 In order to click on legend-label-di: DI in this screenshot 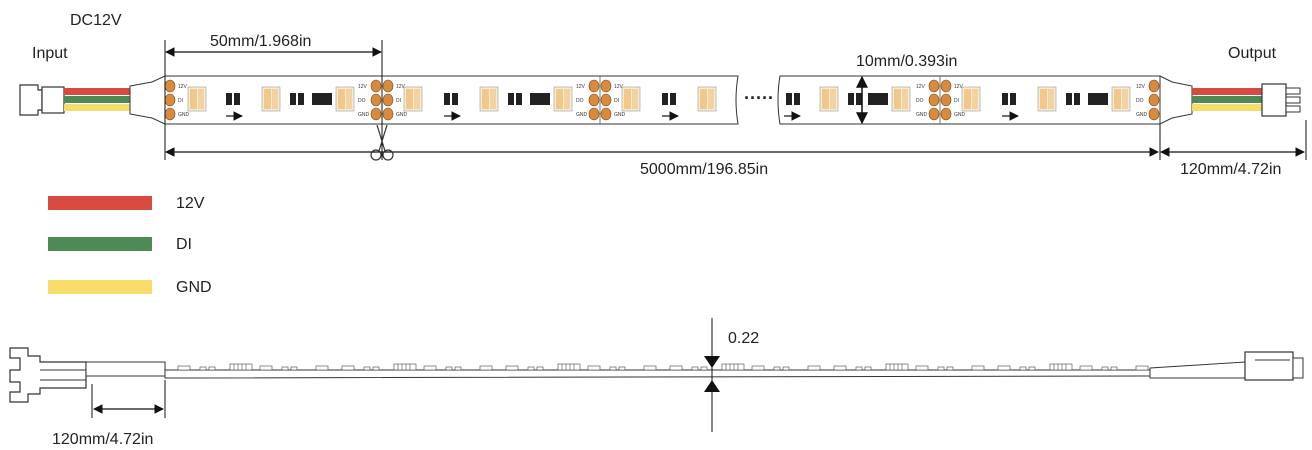, I will do `click(184, 244)`.